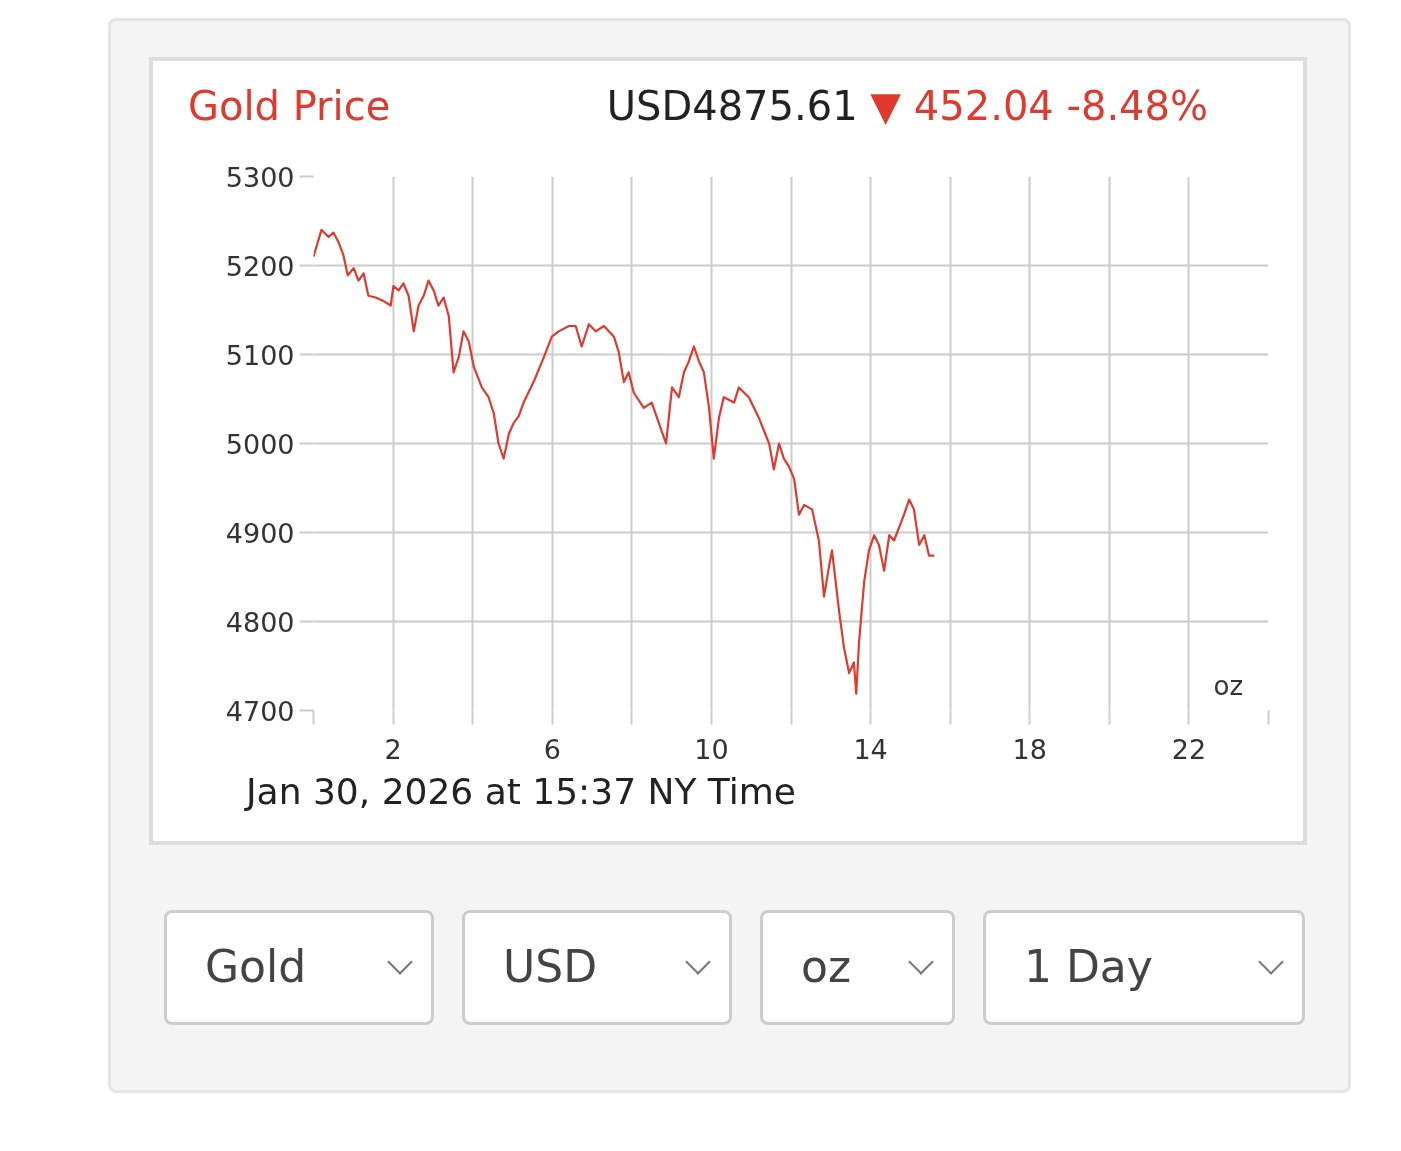  What do you see at coordinates (550, 967) in the screenshot?
I see `text: USD` at bounding box center [550, 967].